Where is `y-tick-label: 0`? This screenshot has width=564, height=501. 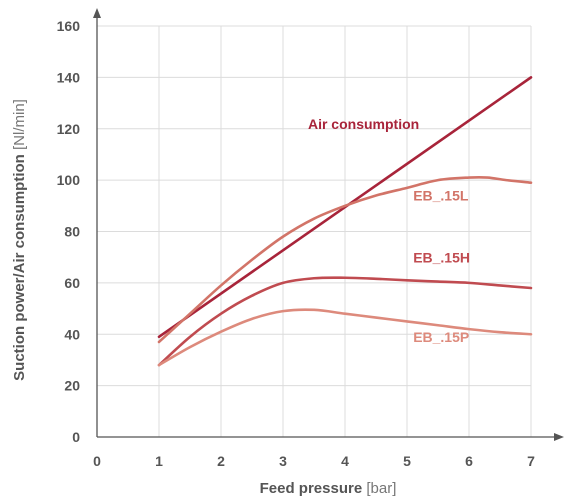
y-tick-label: 0 is located at coordinates (76, 437).